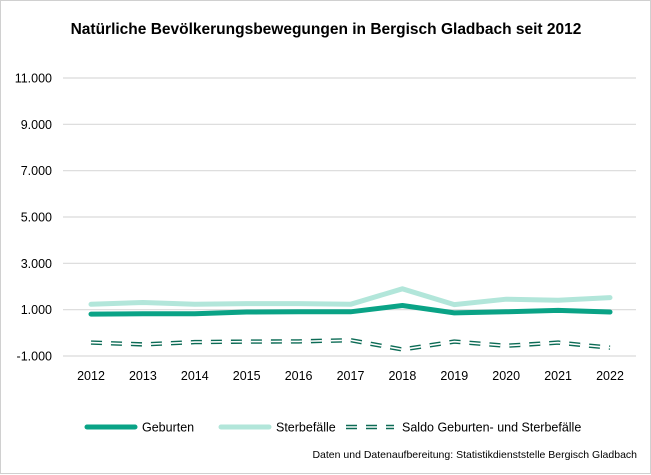 This screenshot has width=651, height=475. What do you see at coordinates (402, 376) in the screenshot?
I see `x-tick-label: 2018` at bounding box center [402, 376].